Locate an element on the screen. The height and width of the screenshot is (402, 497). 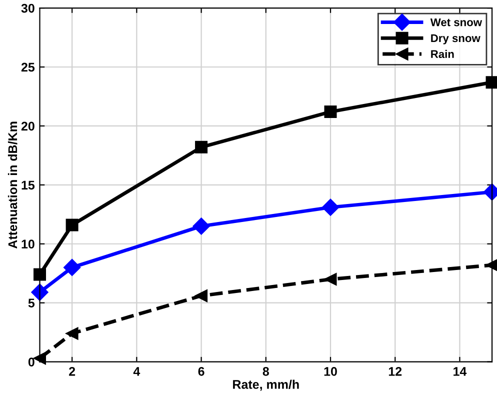
y-tick-label: 25 is located at coordinates (28, 67).